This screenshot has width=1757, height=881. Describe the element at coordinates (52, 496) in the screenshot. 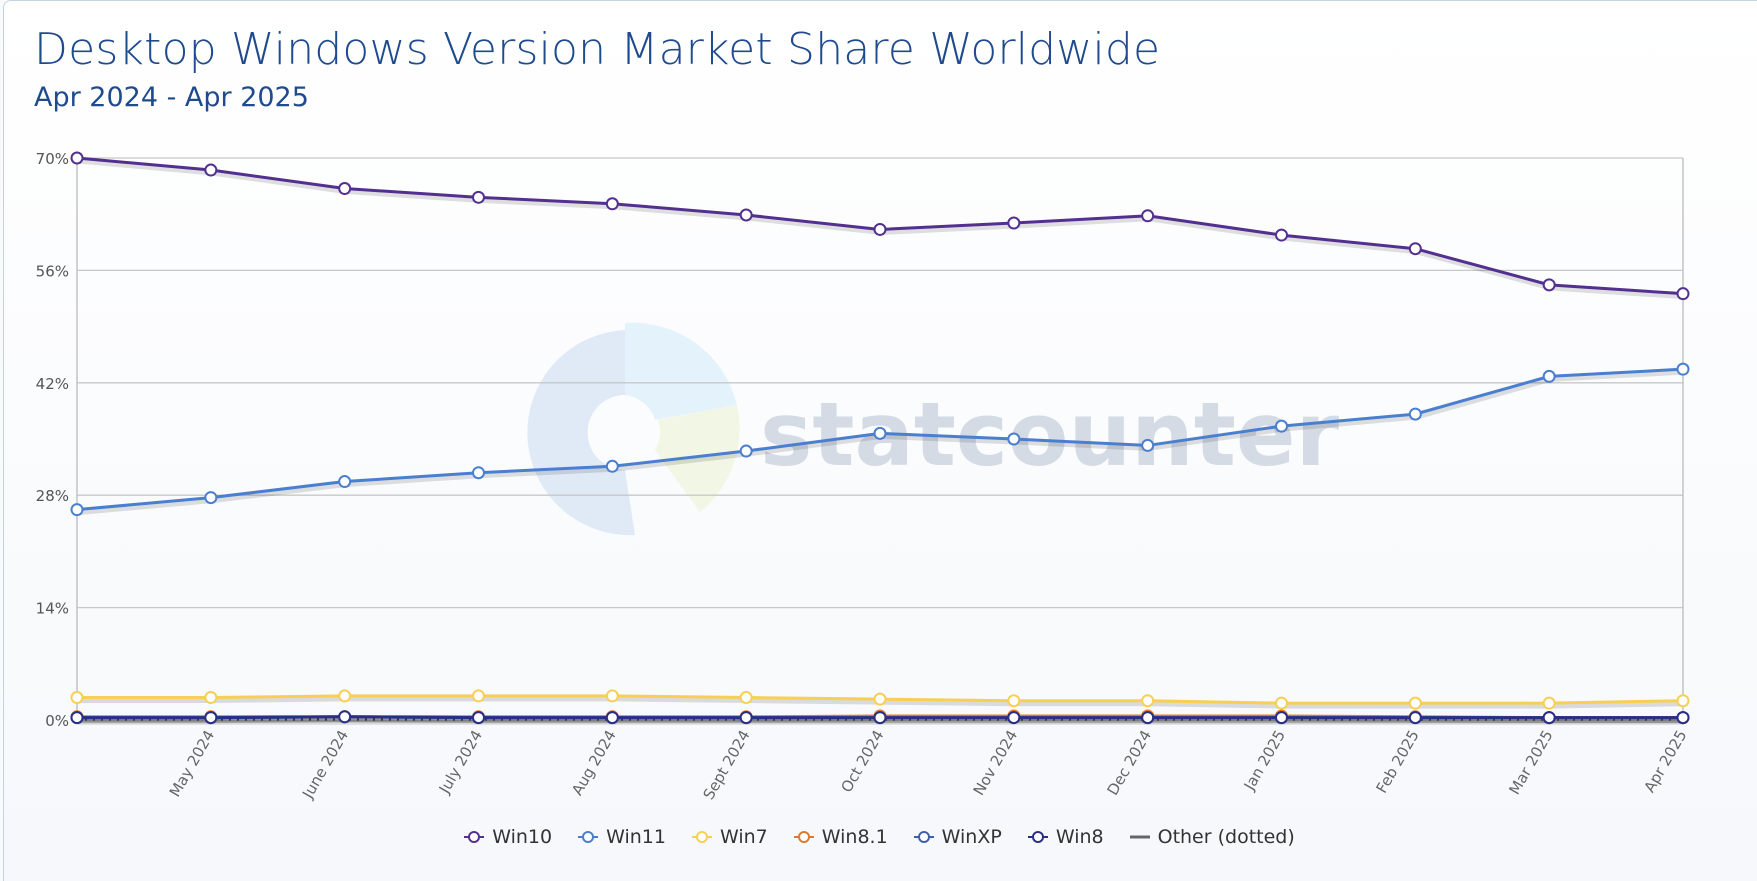

I see `y-tick-label: 28%` at that location.